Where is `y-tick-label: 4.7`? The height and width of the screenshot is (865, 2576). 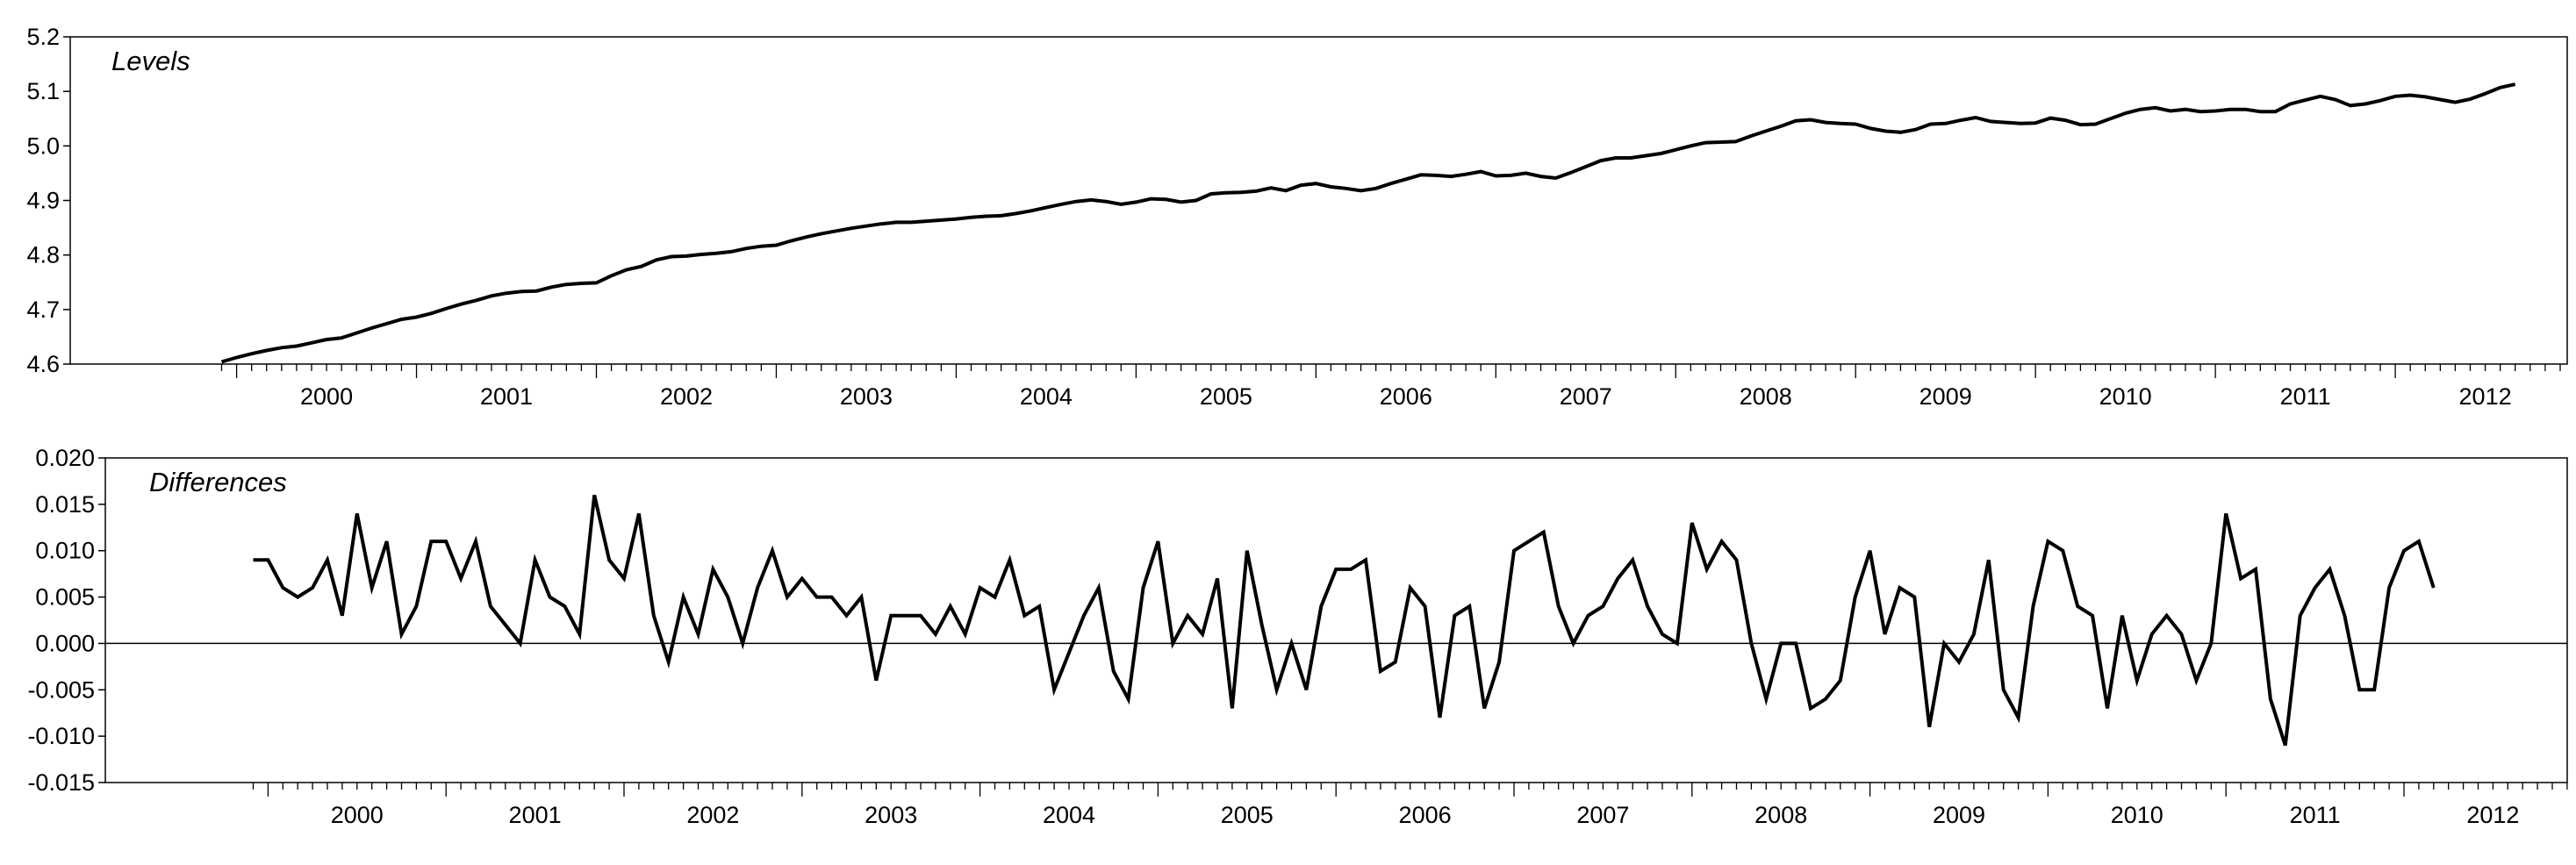 y-tick-label: 4.7 is located at coordinates (43, 310).